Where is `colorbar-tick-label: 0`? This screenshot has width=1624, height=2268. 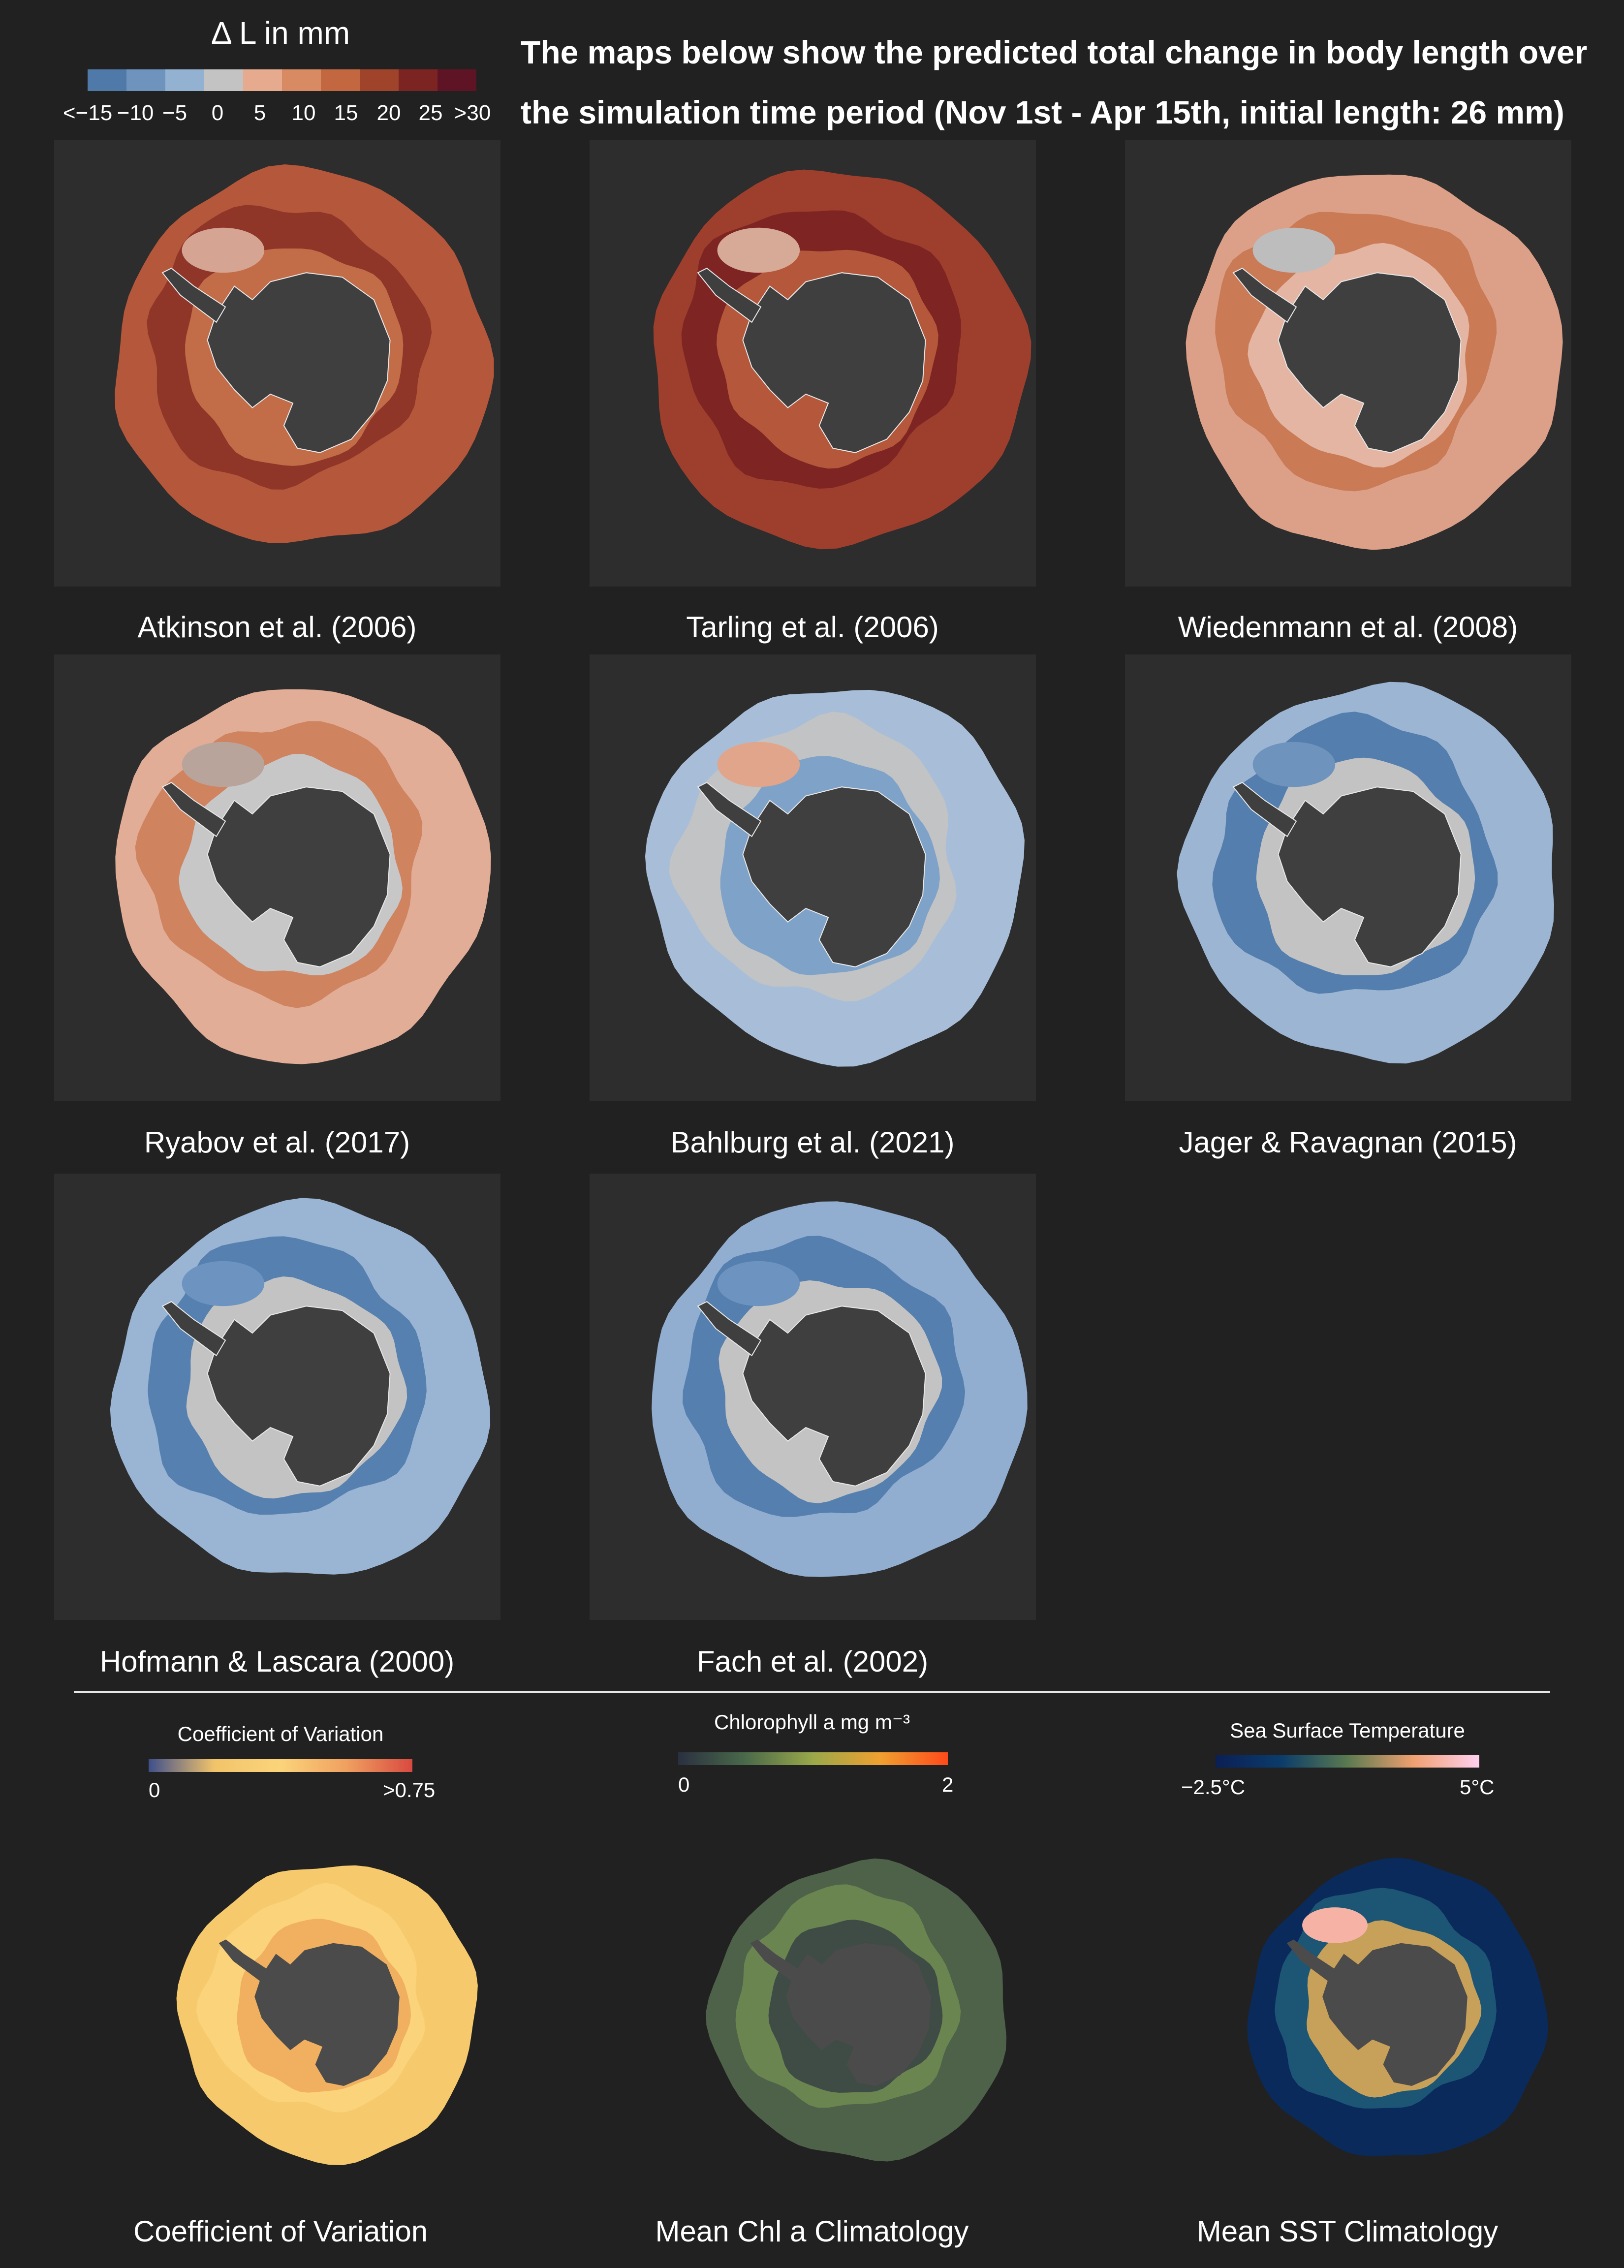 colorbar-tick-label: 0 is located at coordinates (217, 113).